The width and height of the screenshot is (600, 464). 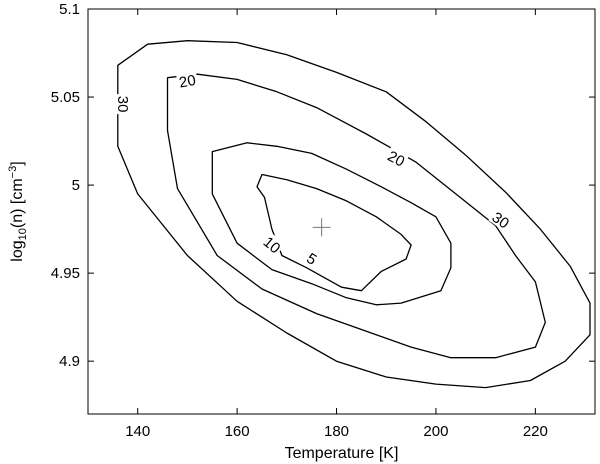 I want to click on contour-label-group-20-1: 20, so click(x=397, y=158).